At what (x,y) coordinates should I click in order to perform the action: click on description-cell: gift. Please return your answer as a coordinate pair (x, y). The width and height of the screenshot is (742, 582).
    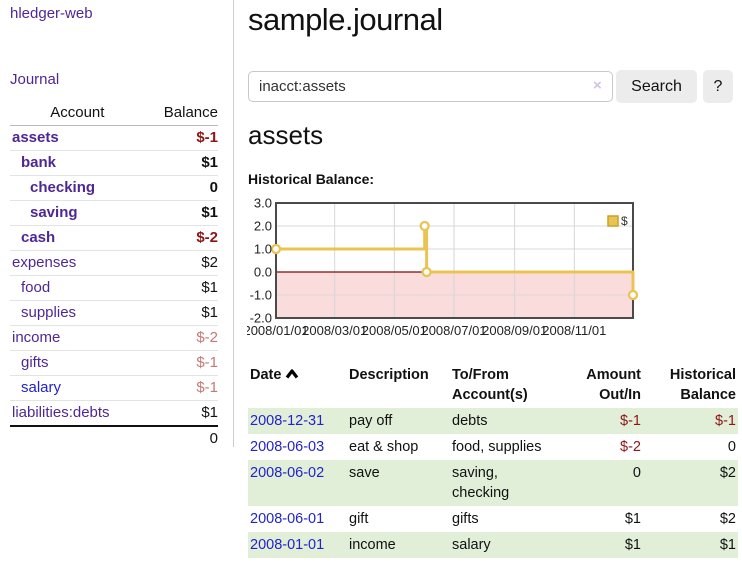
    Looking at the image, I should click on (359, 519).